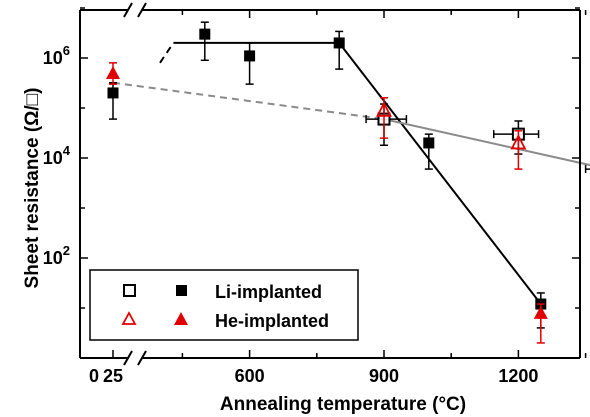 The height and width of the screenshot is (417, 590). I want to click on y-tick-label: 10², so click(56, 255).